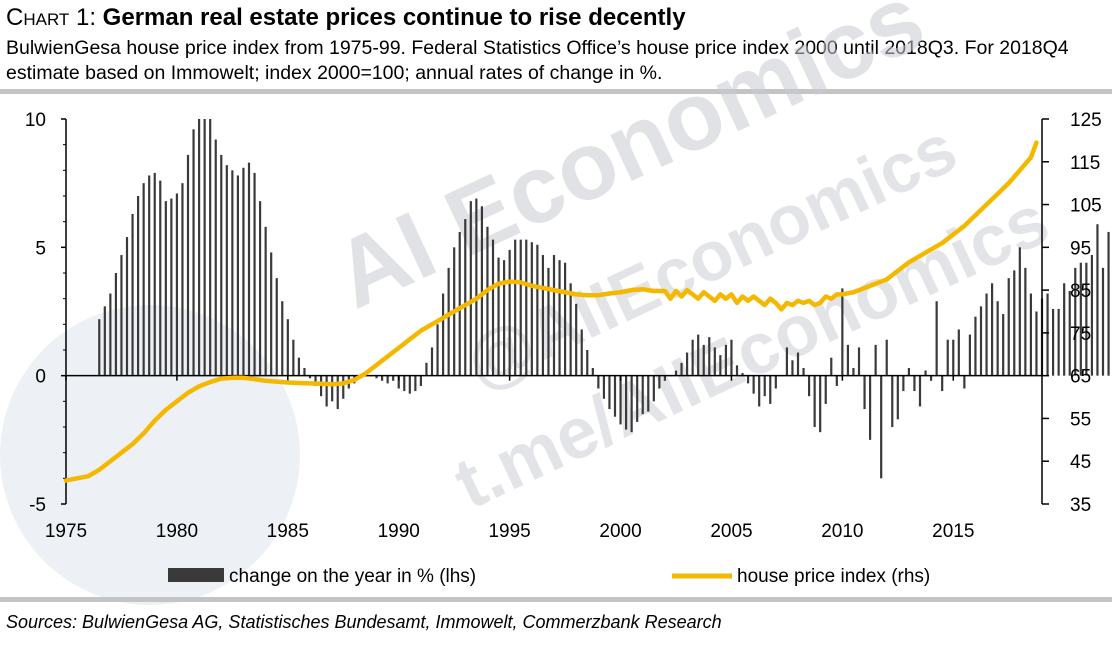 This screenshot has height=648, width=1112. What do you see at coordinates (1071, 313) in the screenshot?
I see `right-y-axis: 125 115 105 95 85 75 65 55 45 35` at bounding box center [1071, 313].